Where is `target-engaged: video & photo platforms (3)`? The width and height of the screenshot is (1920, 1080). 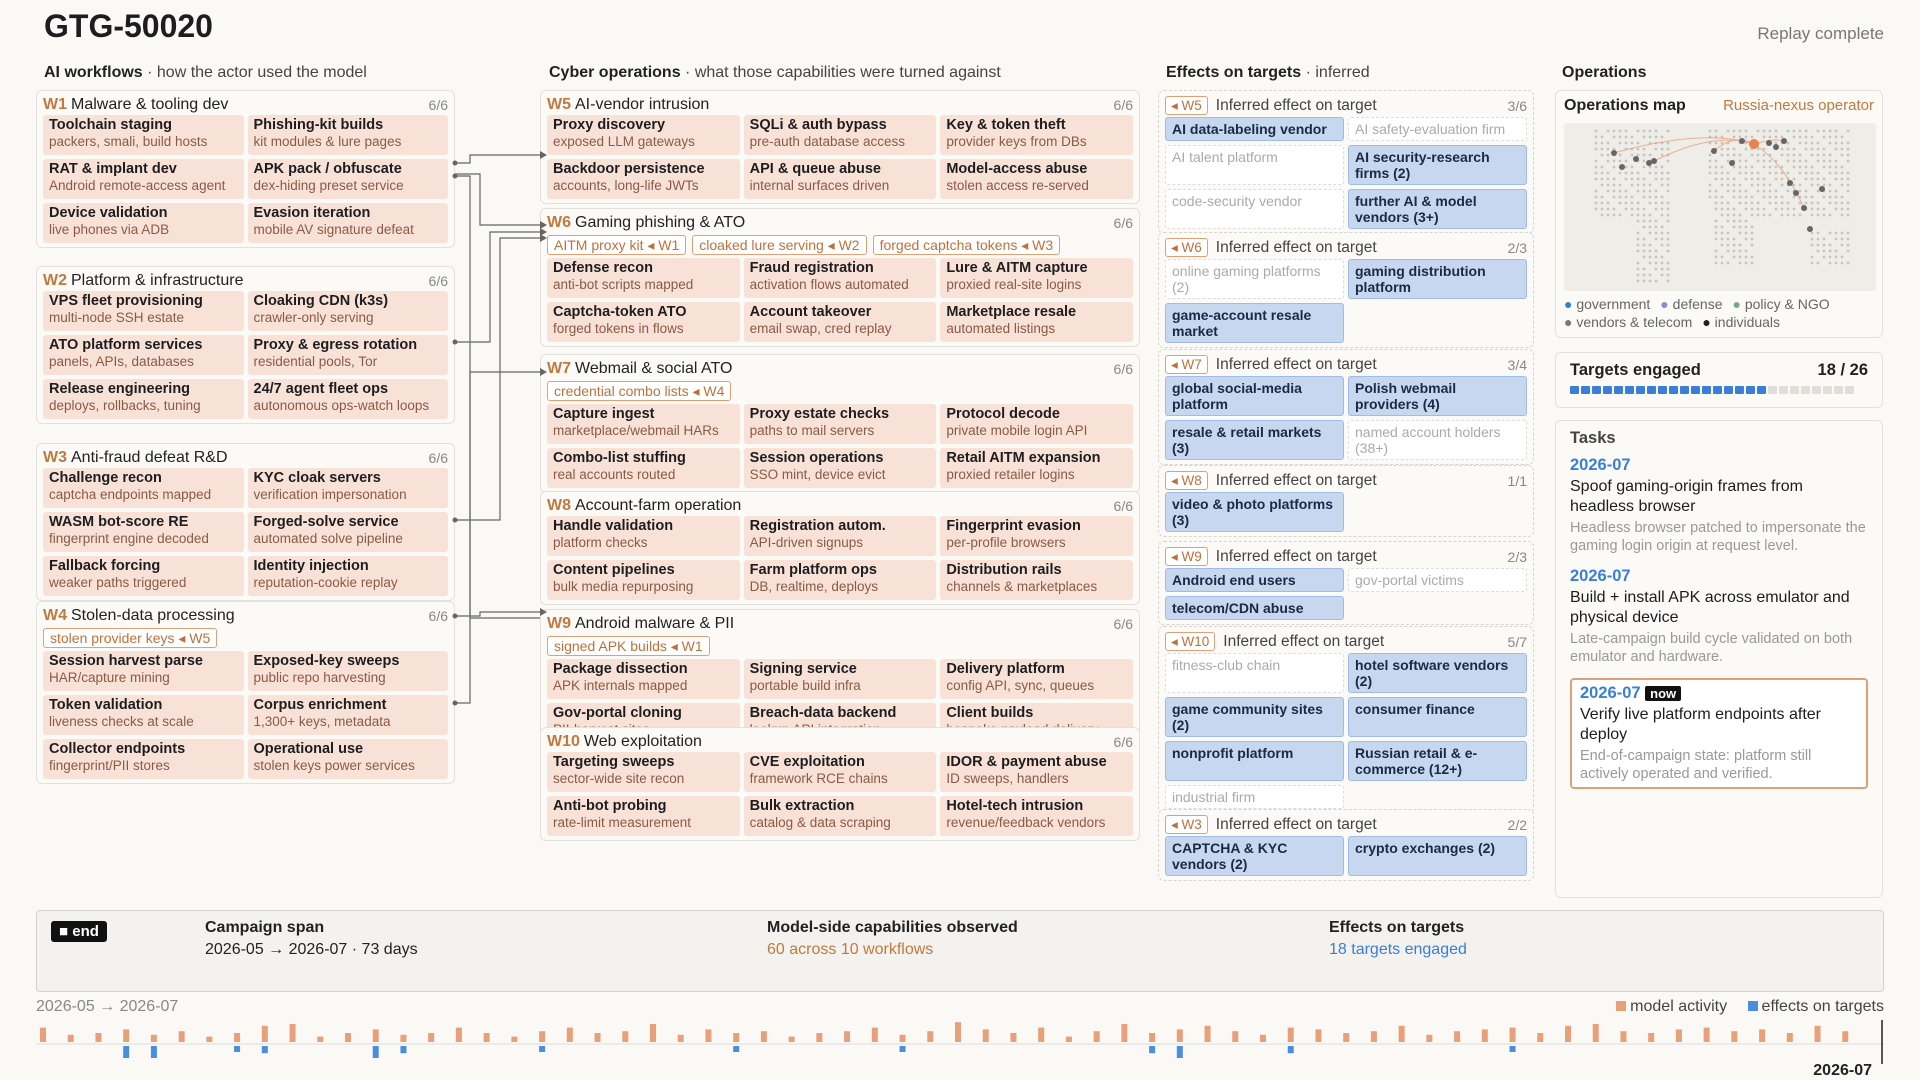 target-engaged: video & photo platforms (3) is located at coordinates (1254, 512).